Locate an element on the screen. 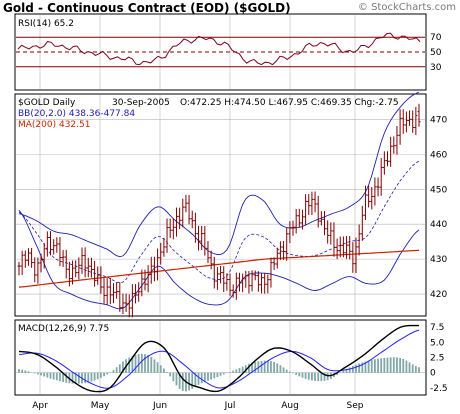 This screenshot has width=460, height=414. month-label: Jul is located at coordinates (230, 406).